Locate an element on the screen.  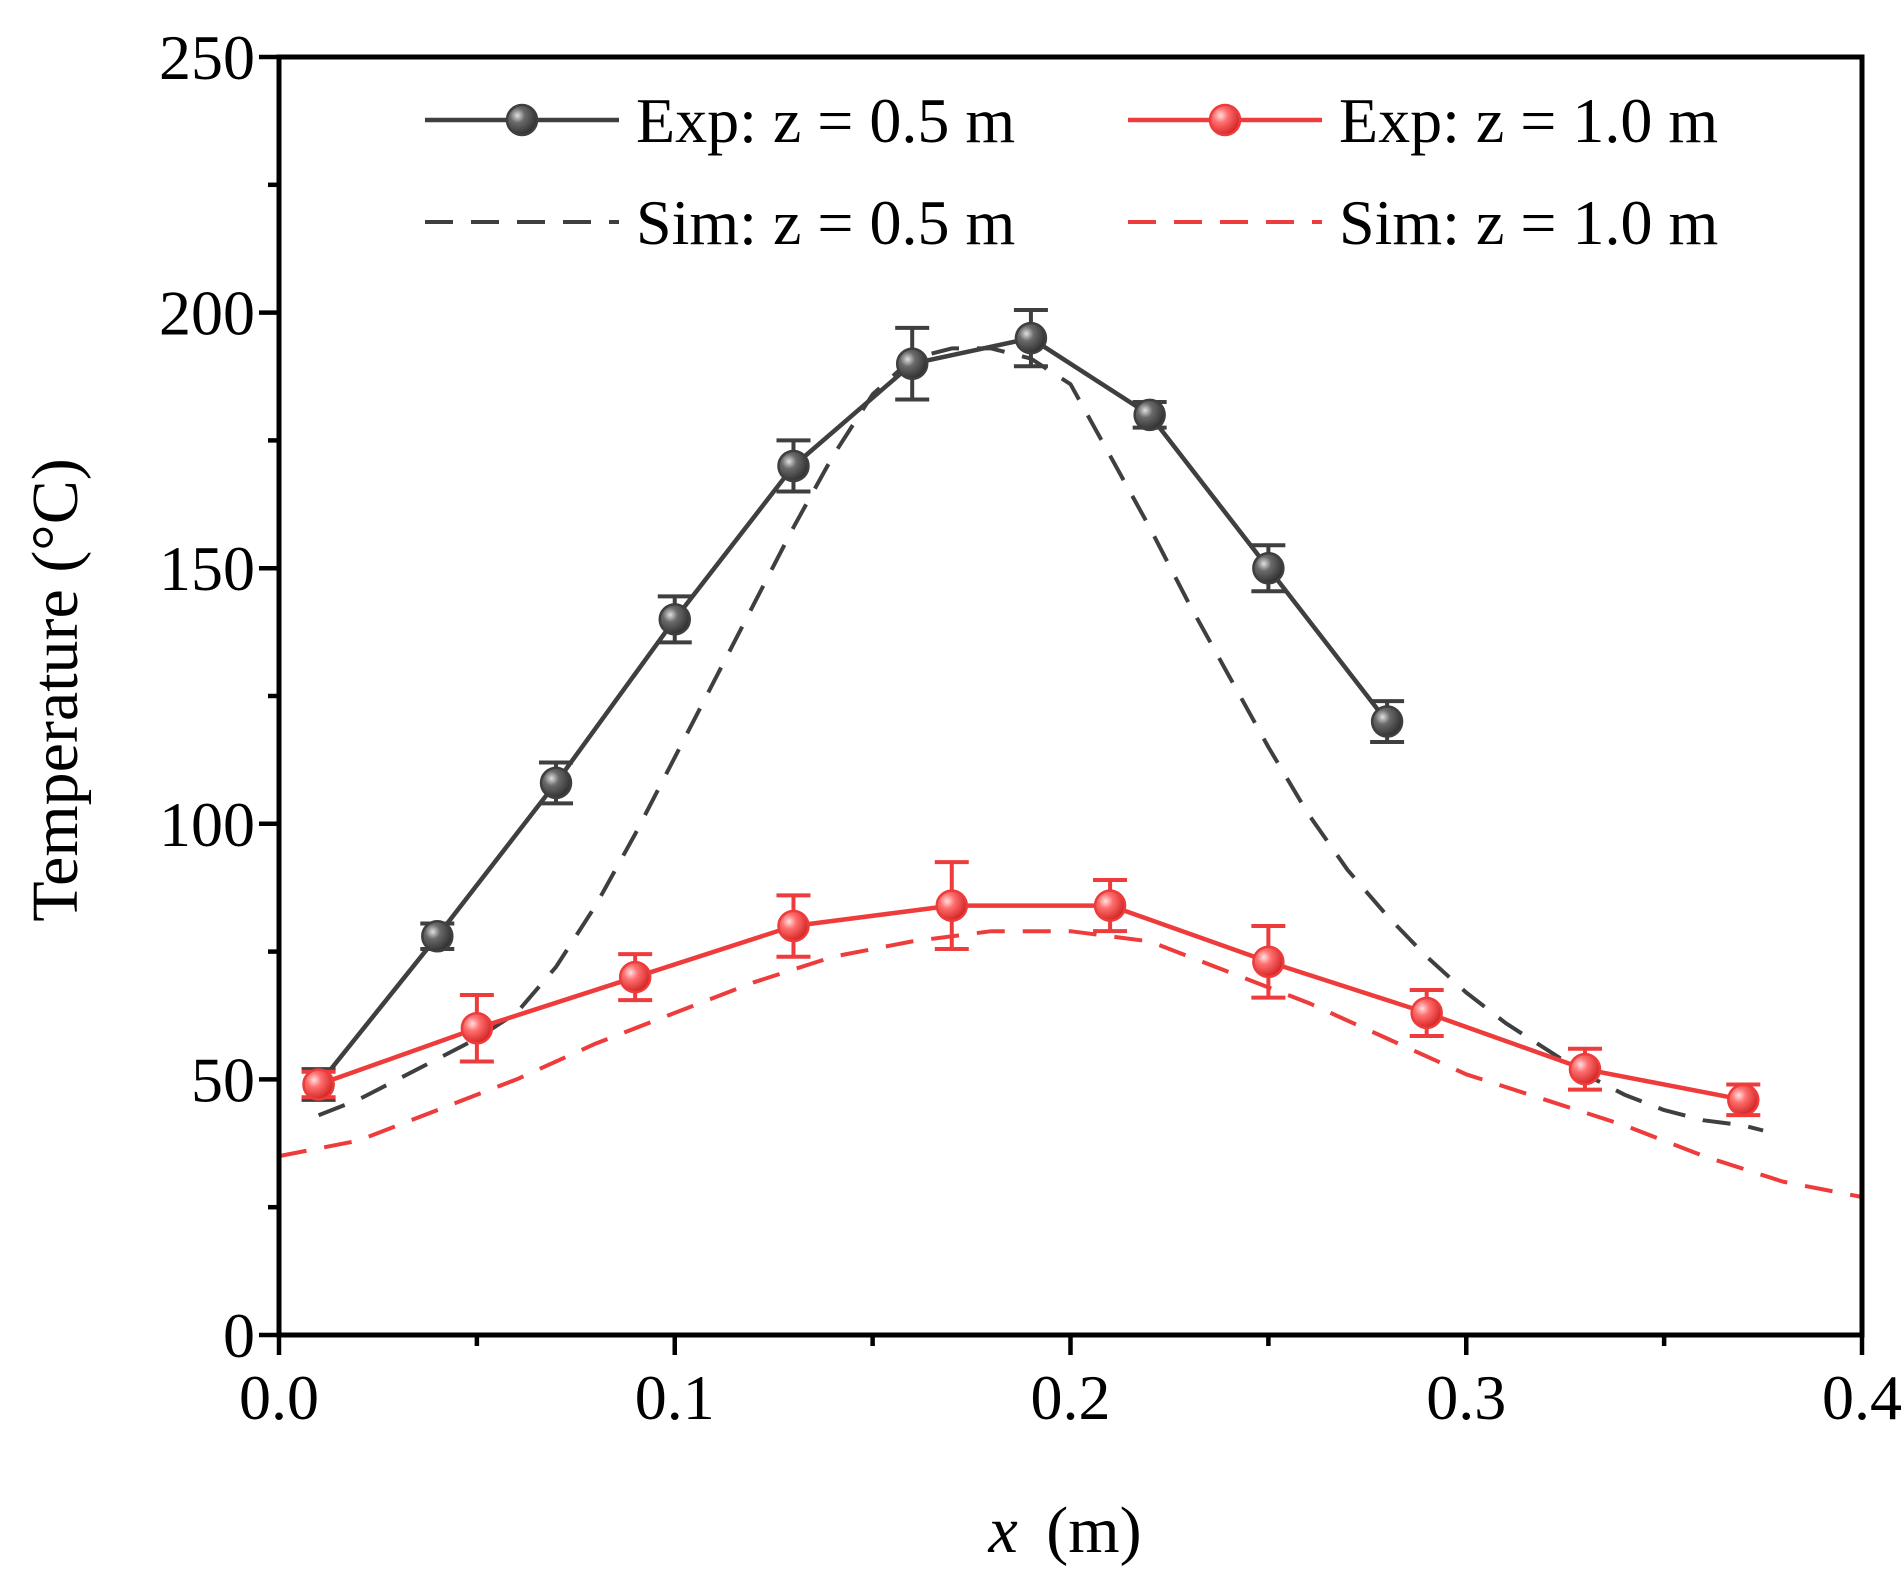
y-axis-title: Temperature (°C) is located at coordinates (55, 689).